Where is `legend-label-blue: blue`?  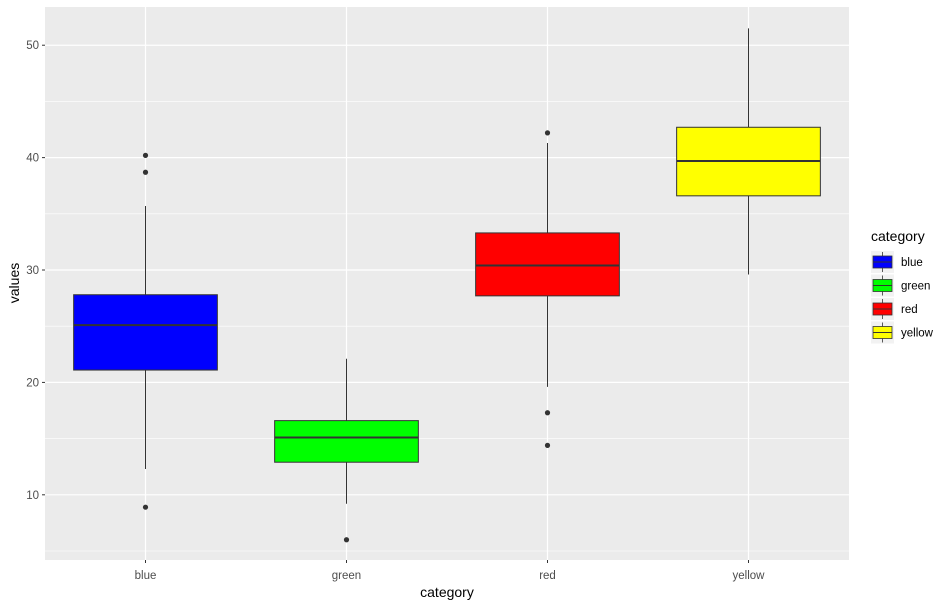
legend-label-blue: blue is located at coordinates (912, 263).